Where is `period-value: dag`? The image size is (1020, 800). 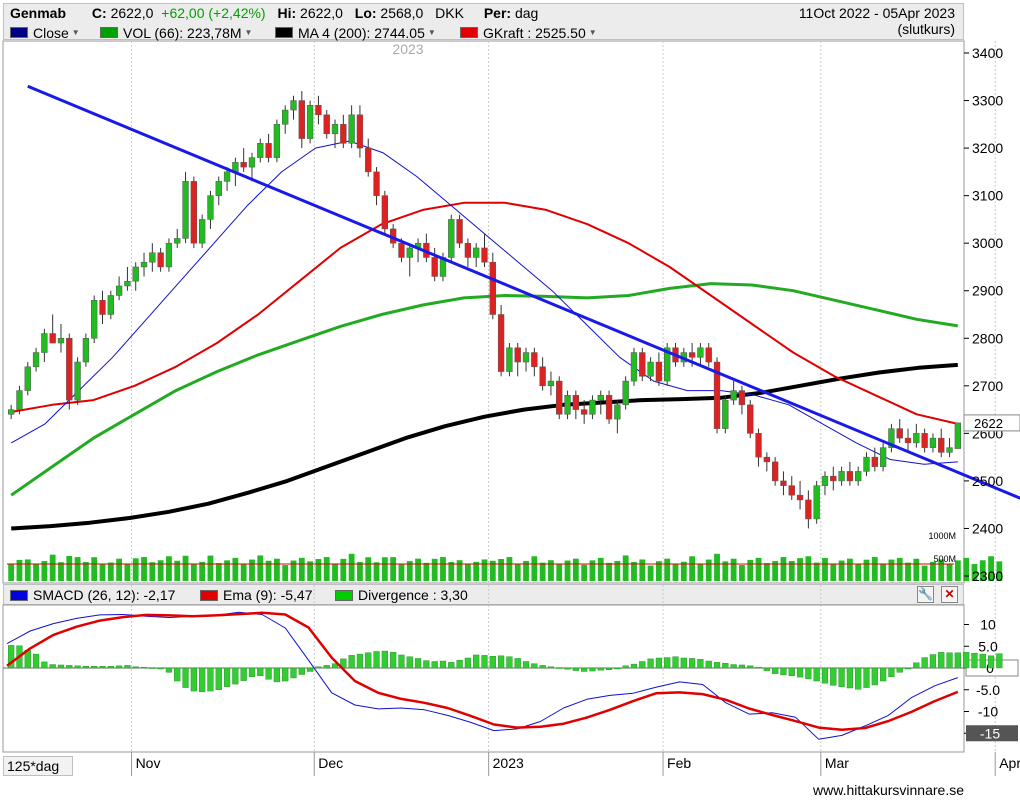 period-value: dag is located at coordinates (526, 13).